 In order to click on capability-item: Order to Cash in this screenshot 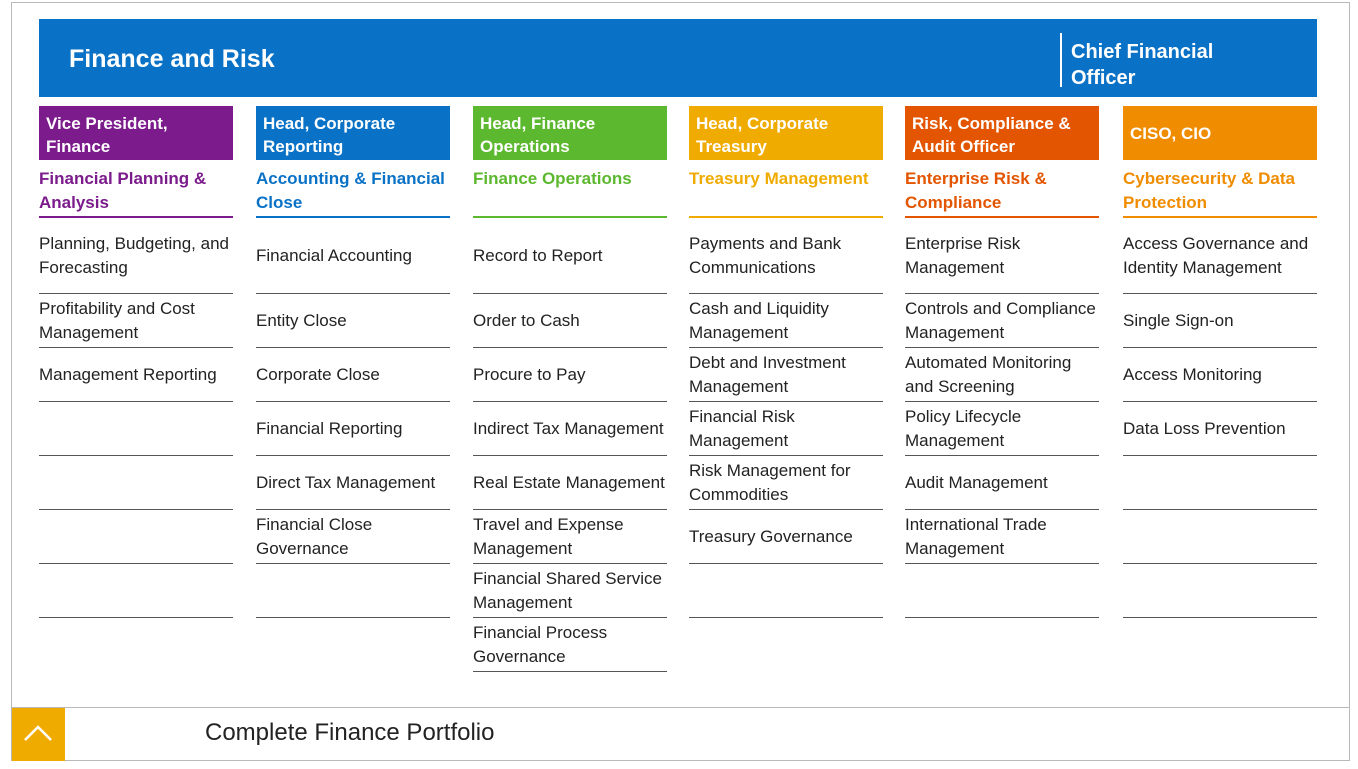, I will do `click(570, 321)`.